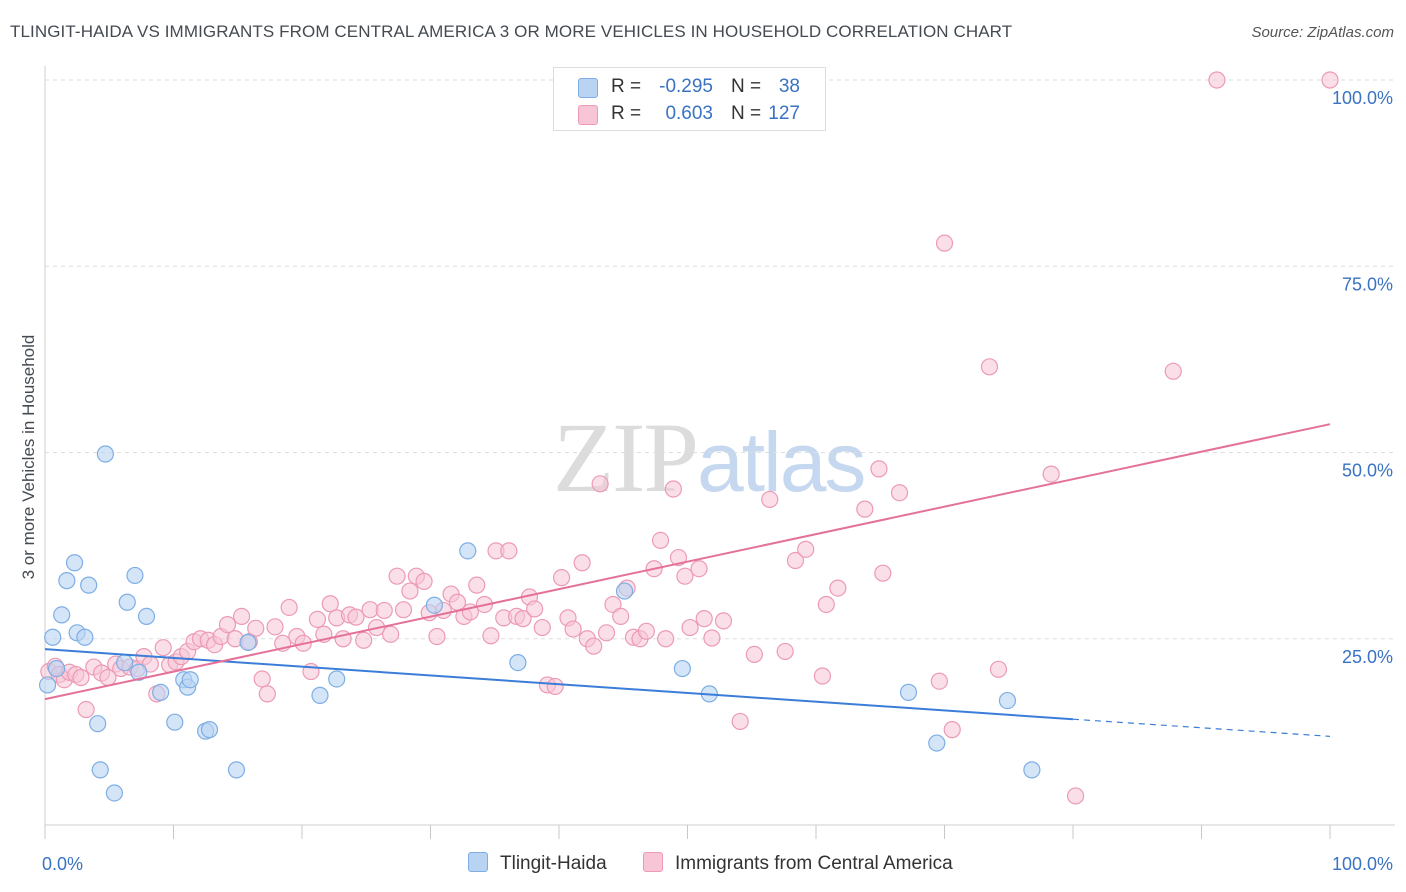 Image resolution: width=1406 pixels, height=892 pixels. Describe the element at coordinates (781, 462) in the screenshot. I see `watermark-atlas: atlas` at that location.